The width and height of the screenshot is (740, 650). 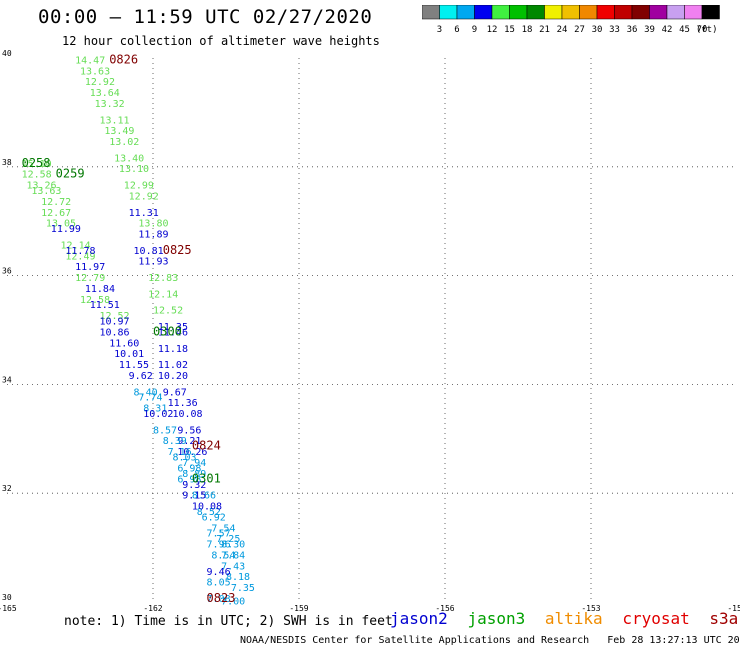 What do you see at coordinates (175, 392) in the screenshot?
I see `wave-height-label: 9.67` at bounding box center [175, 392].